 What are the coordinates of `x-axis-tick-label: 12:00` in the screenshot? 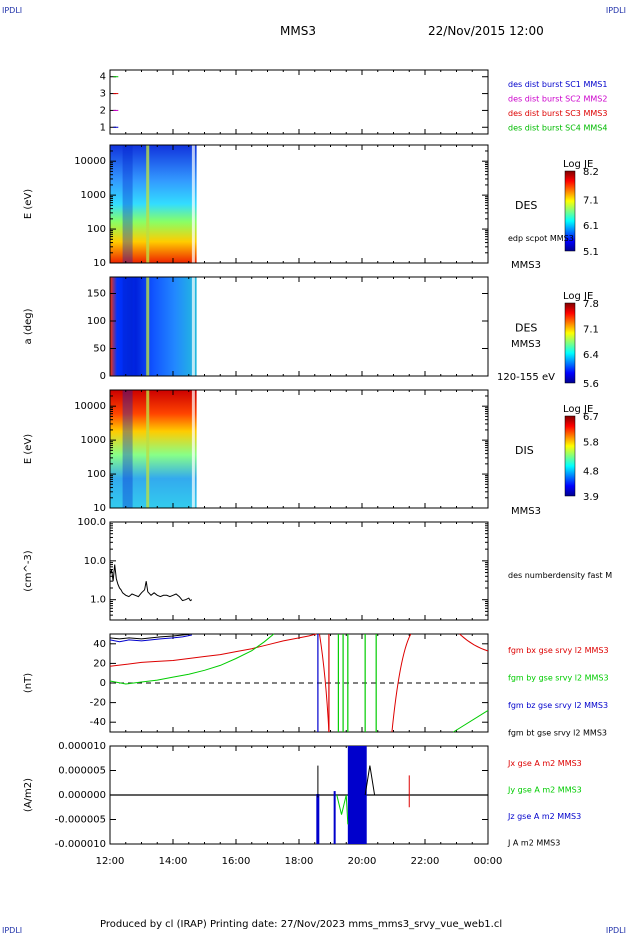 It's located at (110, 861).